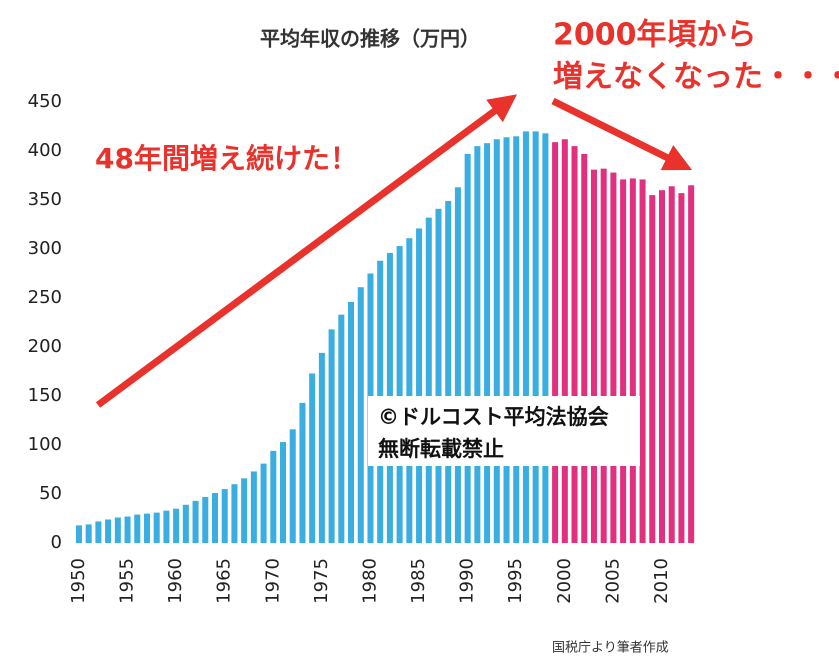 This screenshot has height=665, width=839. Describe the element at coordinates (45, 248) in the screenshot. I see `y-tick-label: 300` at that location.